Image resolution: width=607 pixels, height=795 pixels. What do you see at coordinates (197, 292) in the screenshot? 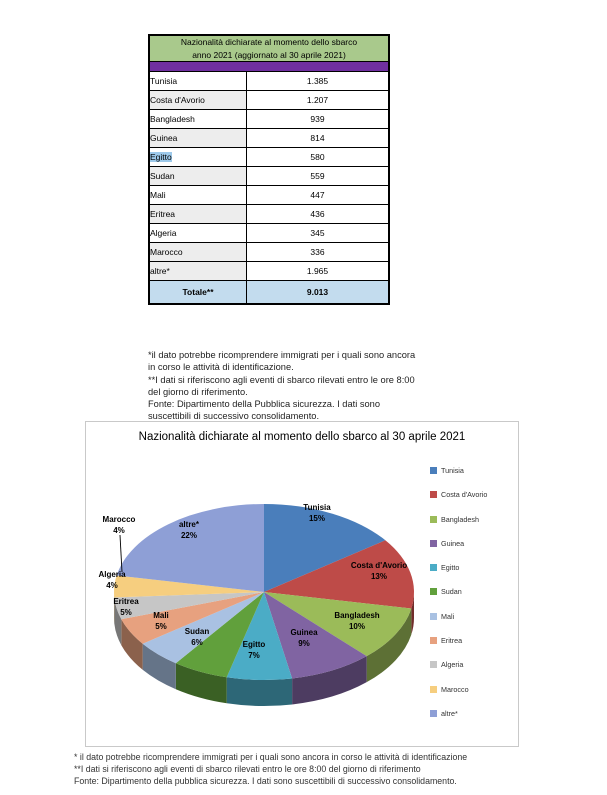
I see `total-label: Totale**` at bounding box center [197, 292].